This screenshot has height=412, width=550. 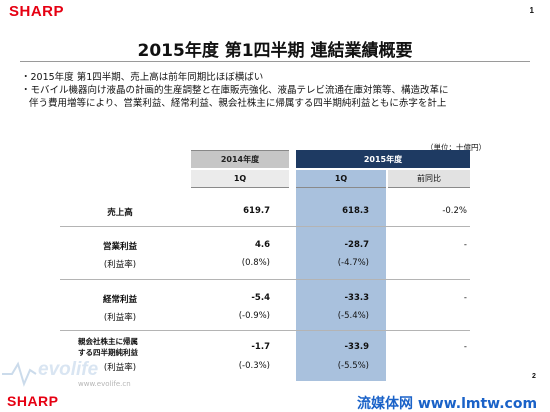 I want to click on evolife-watermark-icon, so click(x=19, y=374).